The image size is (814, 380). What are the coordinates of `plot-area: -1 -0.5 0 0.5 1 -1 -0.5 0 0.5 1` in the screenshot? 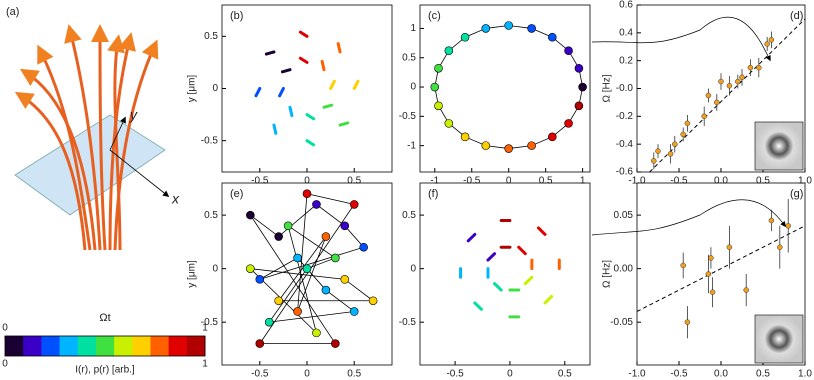 It's located at (495, 95).